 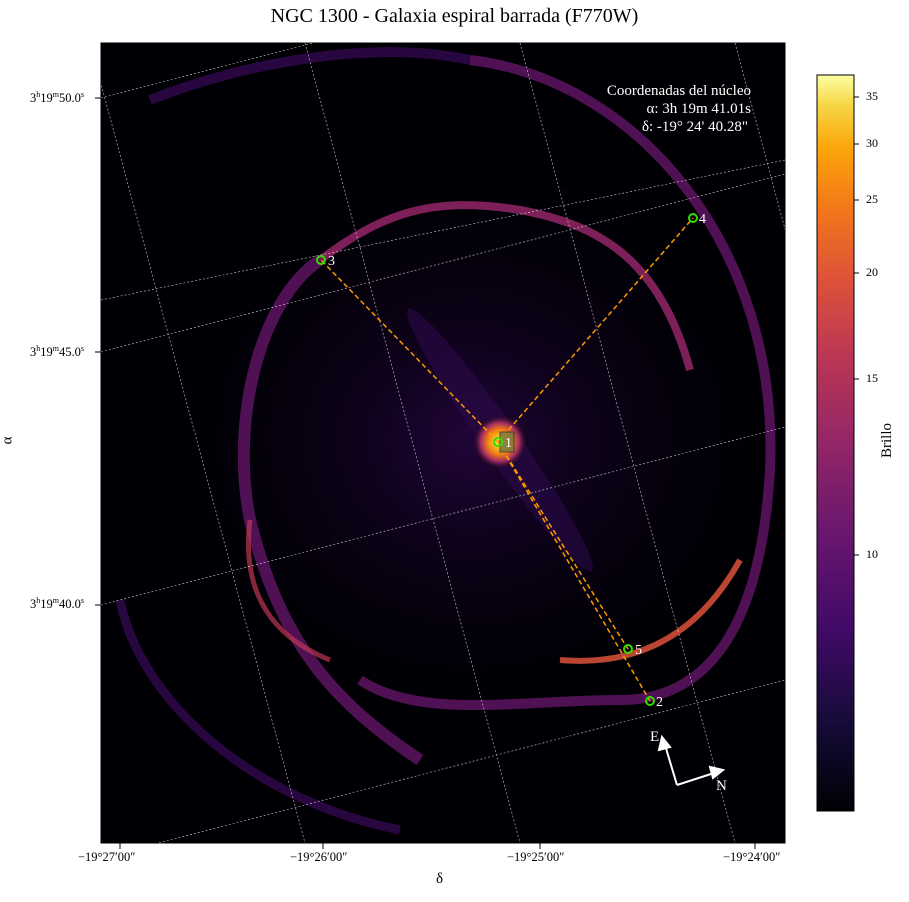 What do you see at coordinates (679, 91) in the screenshot?
I see `info-line-1: Coordenadas del núcleo` at bounding box center [679, 91].